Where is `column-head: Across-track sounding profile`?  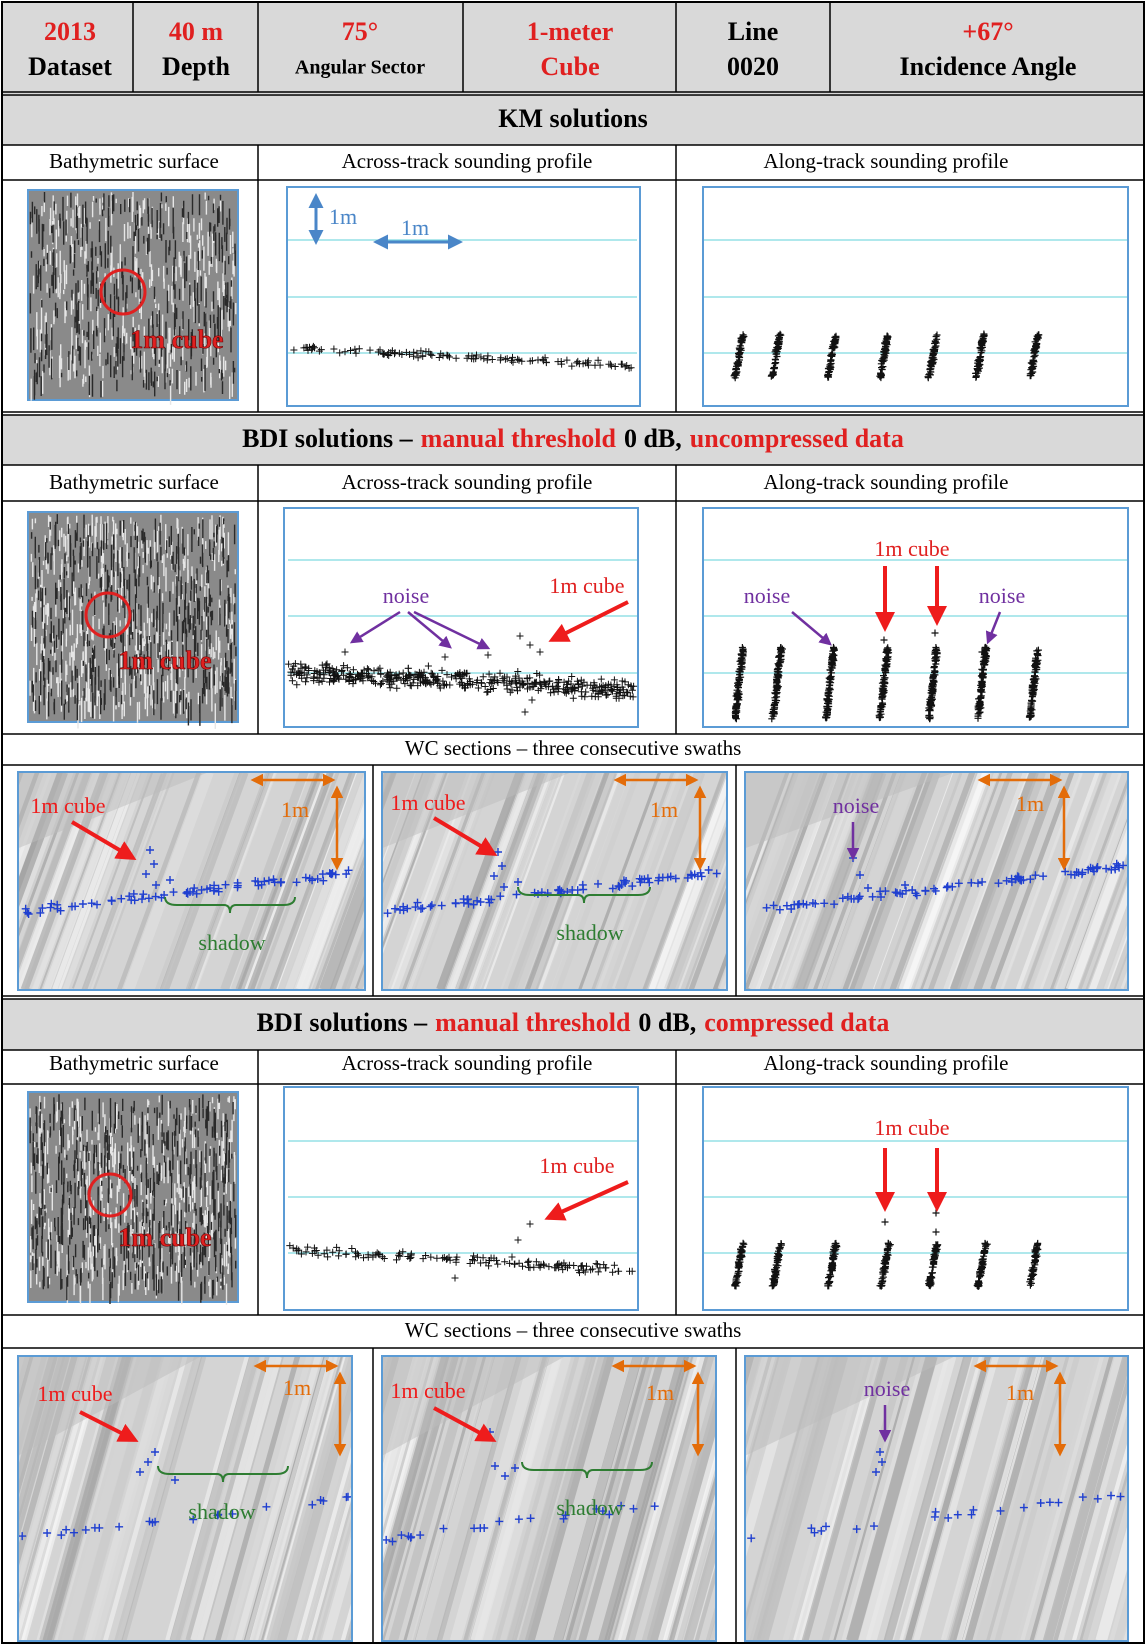
column-head: Across-track sounding profile is located at coordinates (467, 1063).